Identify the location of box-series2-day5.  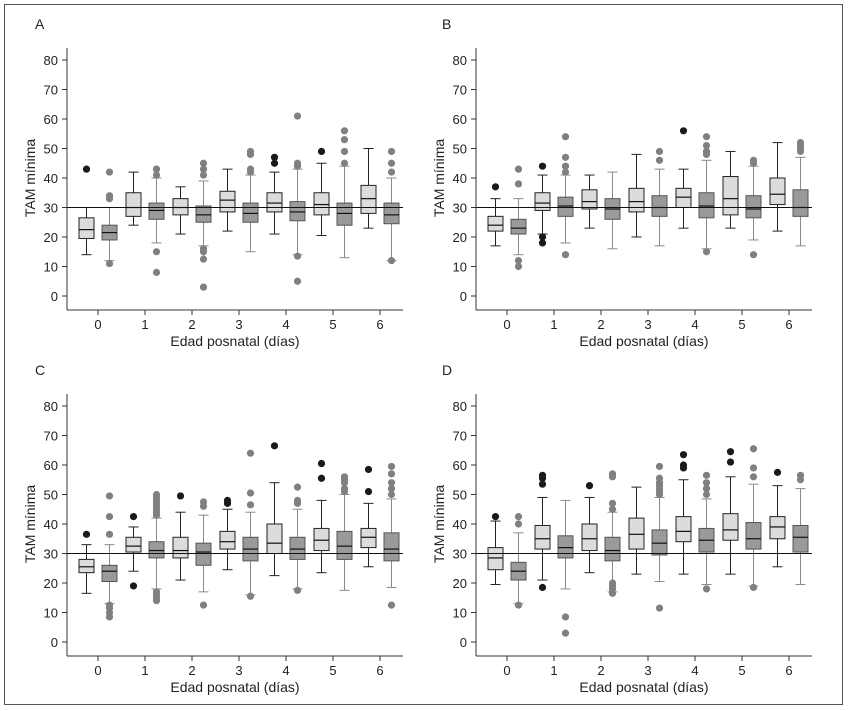
(753, 518).